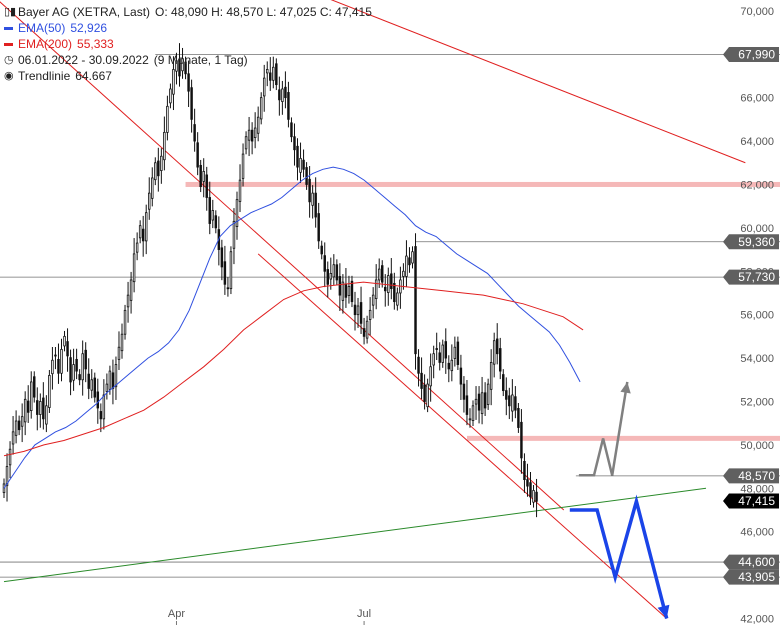 The height and width of the screenshot is (625, 780). Describe the element at coordinates (83, 60) in the screenshot. I see `legend-period: 06.01.2022 - 30.09.2022` at that location.